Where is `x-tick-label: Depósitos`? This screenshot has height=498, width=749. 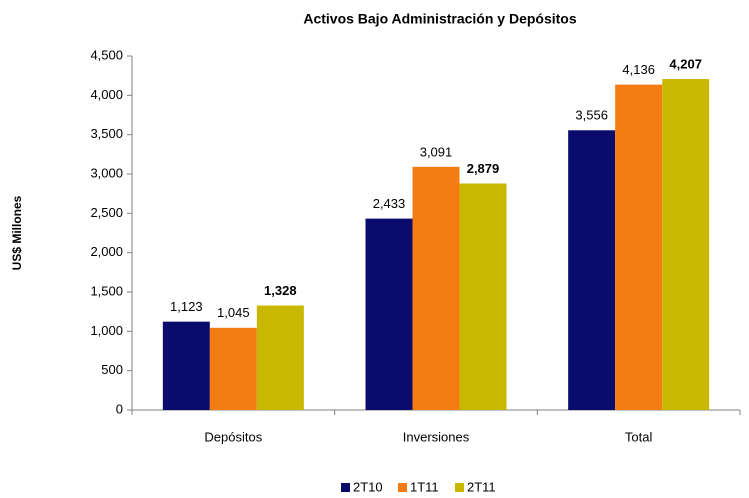 x-tick-label: Depósitos is located at coordinates (233, 436).